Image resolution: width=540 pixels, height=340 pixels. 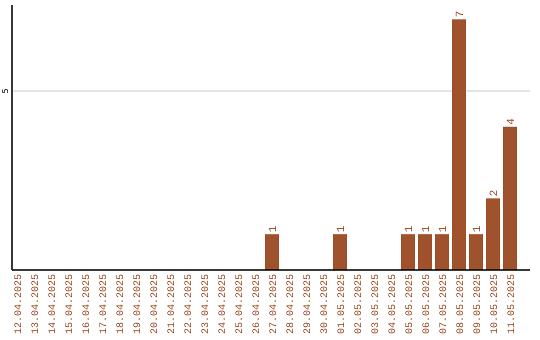 What do you see at coordinates (223, 304) in the screenshot?
I see `x-tick-label: 24.04.2025` at bounding box center [223, 304].